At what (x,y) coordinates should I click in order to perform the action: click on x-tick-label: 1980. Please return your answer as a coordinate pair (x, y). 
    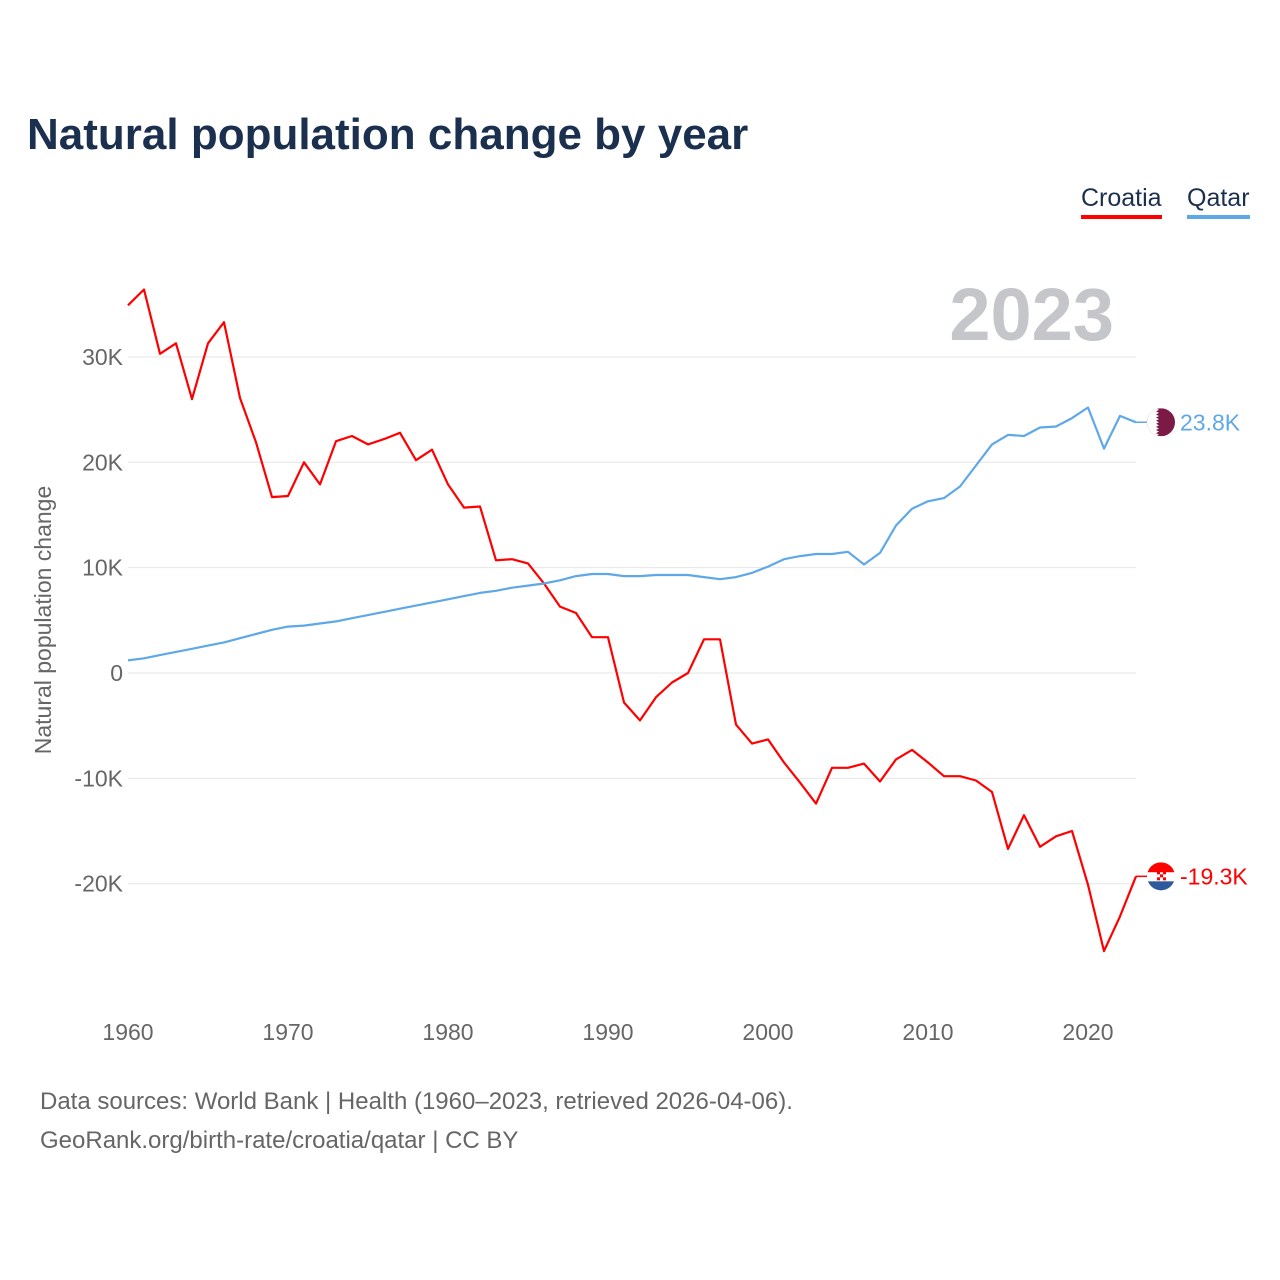
    Looking at the image, I should click on (447, 1032).